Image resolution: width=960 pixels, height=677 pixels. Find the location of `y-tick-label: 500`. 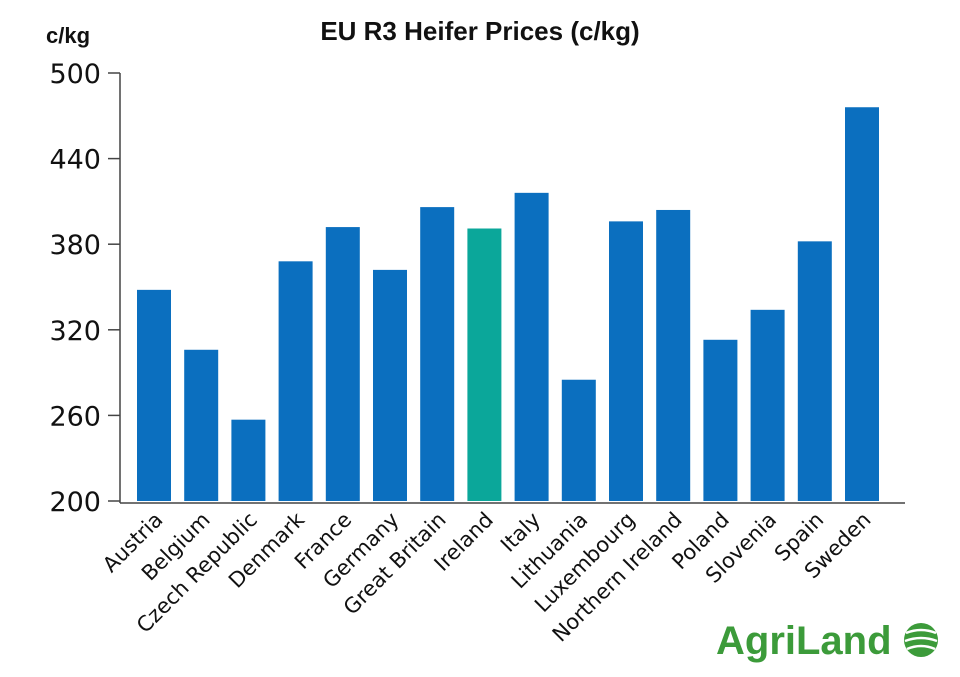

y-tick-label: 500 is located at coordinates (75, 74).